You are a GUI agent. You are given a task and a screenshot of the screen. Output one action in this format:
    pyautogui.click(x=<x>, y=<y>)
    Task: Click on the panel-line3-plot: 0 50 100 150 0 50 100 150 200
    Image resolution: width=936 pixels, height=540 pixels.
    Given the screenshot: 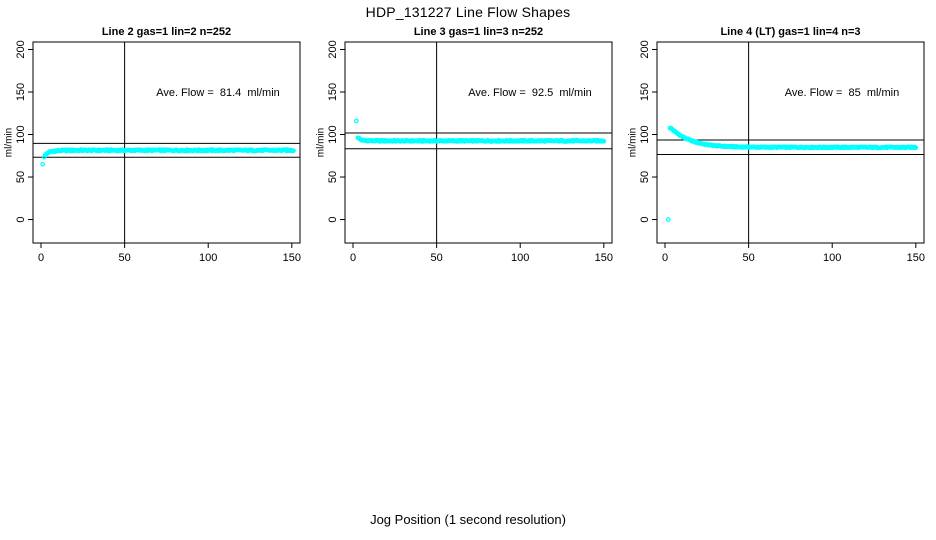 What is the action you would take?
    pyautogui.click(x=470, y=152)
    